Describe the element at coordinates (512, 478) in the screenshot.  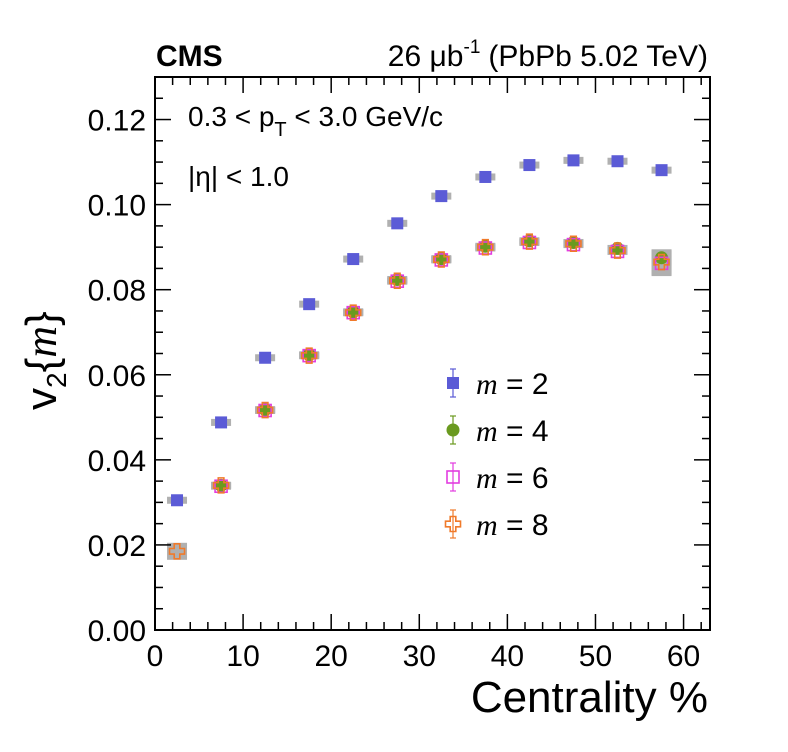
I see `legend-label: m = 6` at that location.